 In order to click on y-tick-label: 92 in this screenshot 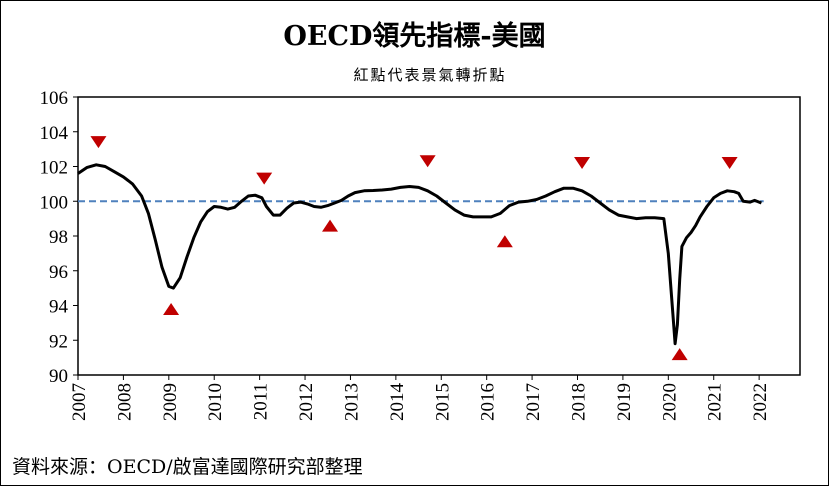, I will do `click(58, 341)`.